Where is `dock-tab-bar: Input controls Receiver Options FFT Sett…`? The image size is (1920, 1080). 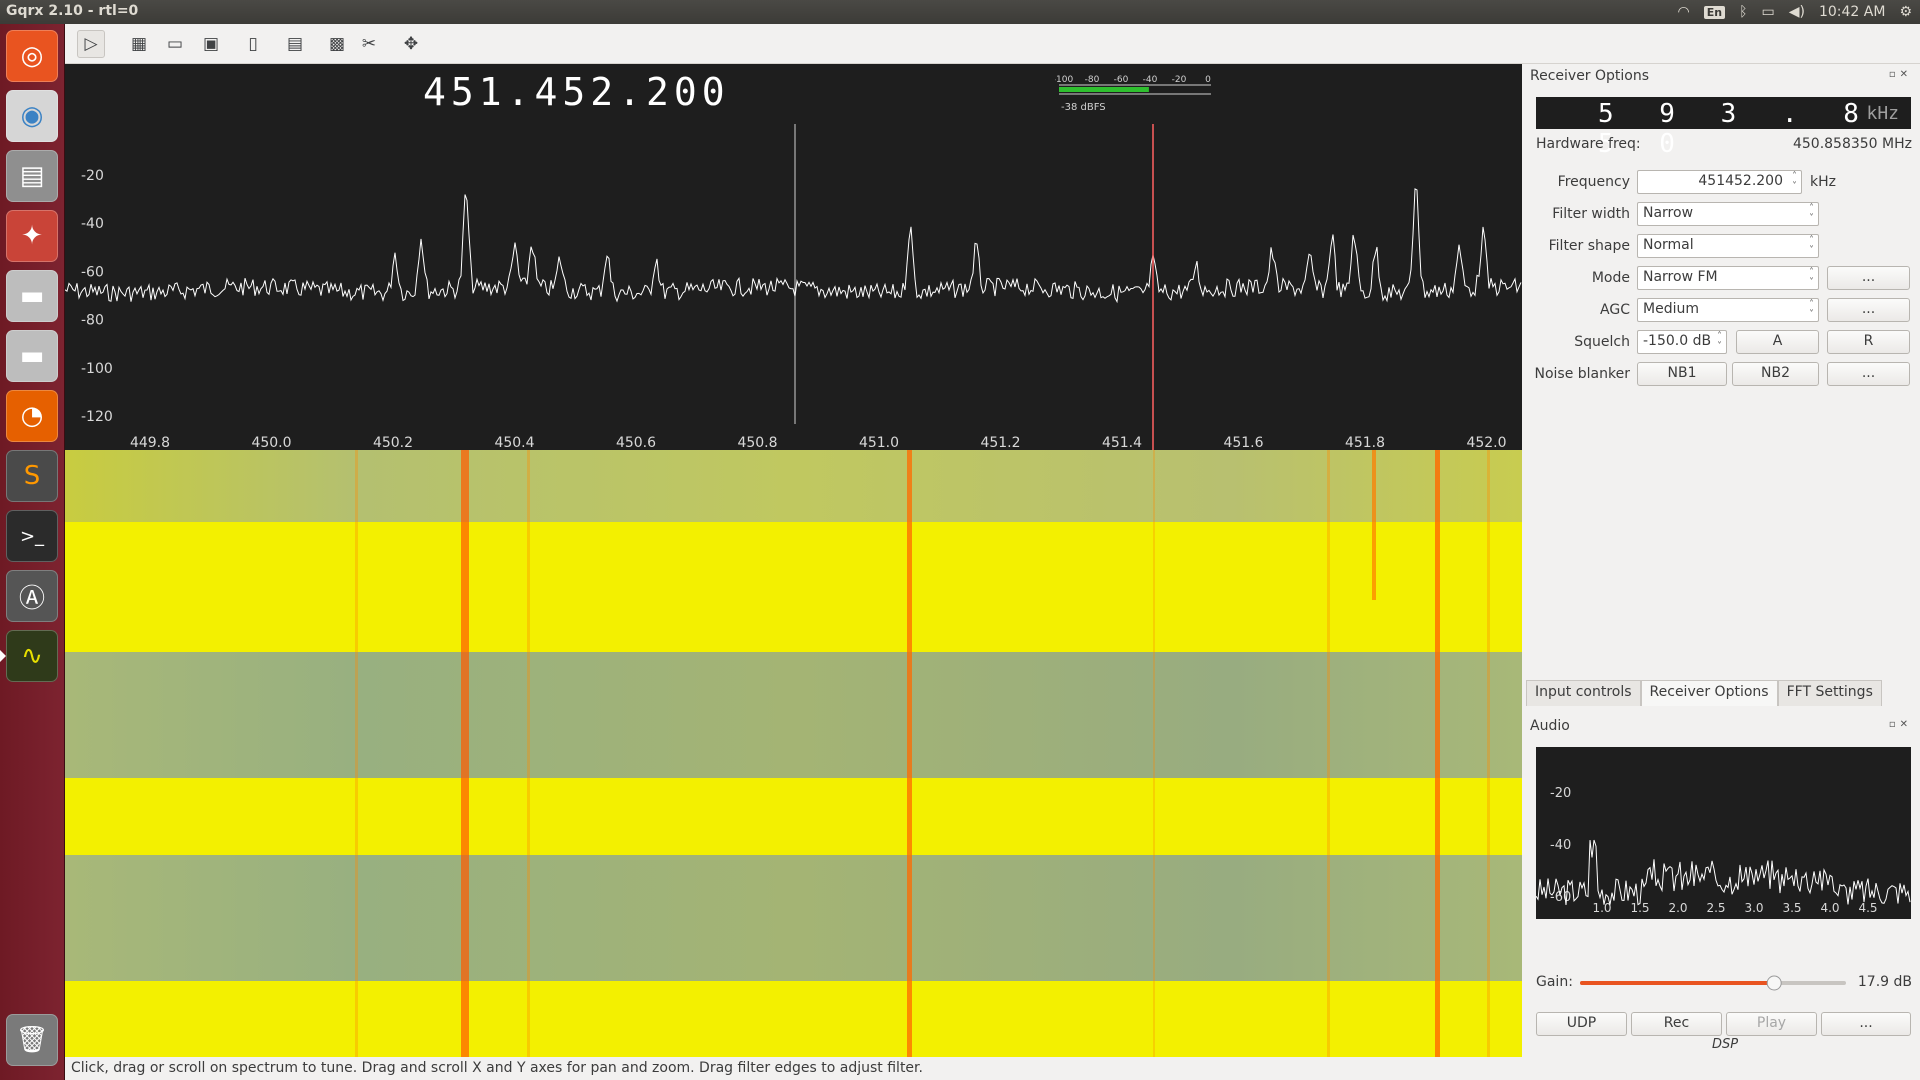 dock-tab-bar: Input controls Receiver Options FFT Sett… is located at coordinates (1704, 693).